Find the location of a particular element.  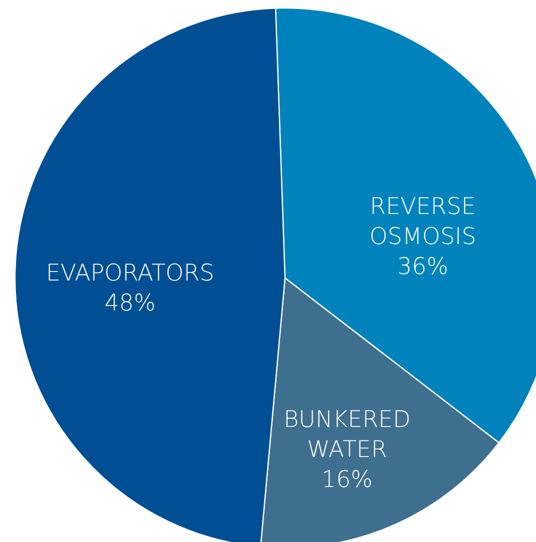

data-label: 16% is located at coordinates (347, 480).